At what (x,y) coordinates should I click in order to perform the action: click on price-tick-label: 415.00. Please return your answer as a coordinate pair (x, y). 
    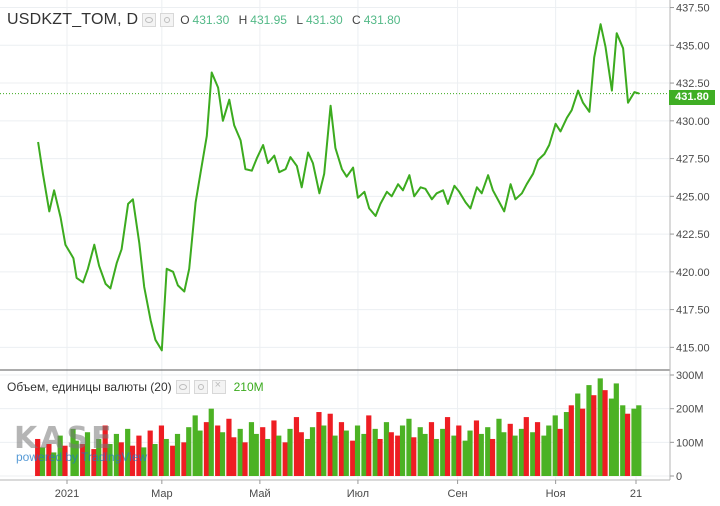
    Looking at the image, I should click on (693, 348).